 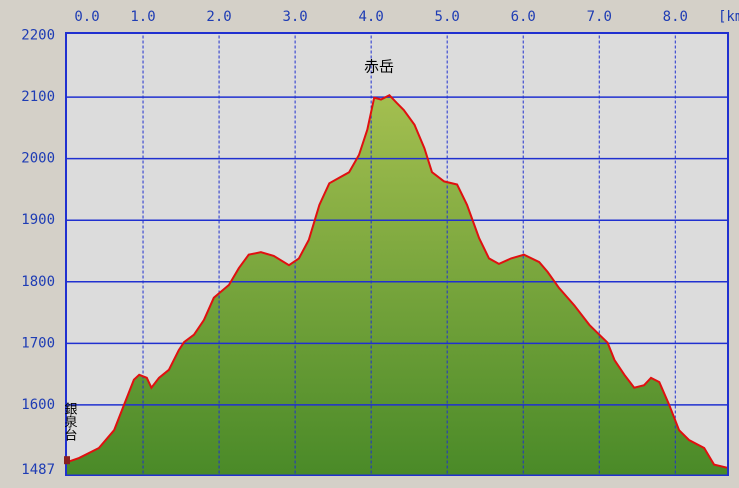 What do you see at coordinates (38, 282) in the screenshot?
I see `y-tick-label: 1800` at bounding box center [38, 282].